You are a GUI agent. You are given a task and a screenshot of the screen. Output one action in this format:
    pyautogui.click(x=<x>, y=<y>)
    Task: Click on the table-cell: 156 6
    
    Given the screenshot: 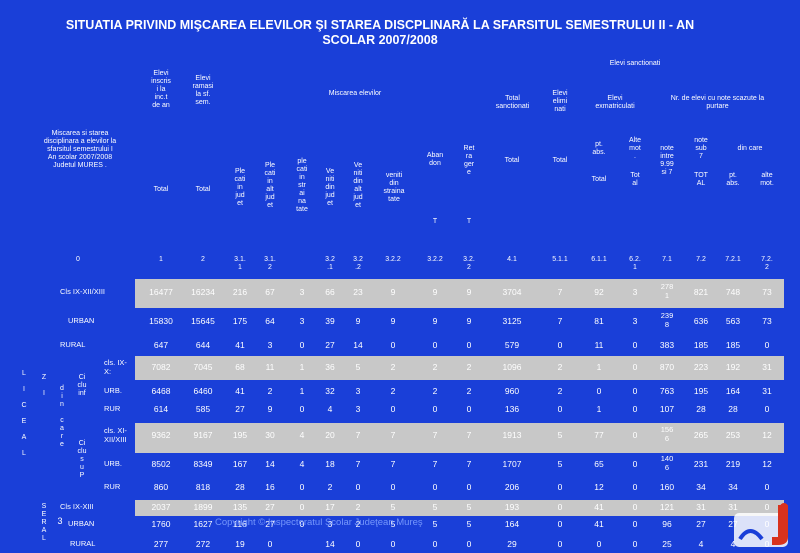 What is the action you would take?
    pyautogui.click(x=667, y=434)
    